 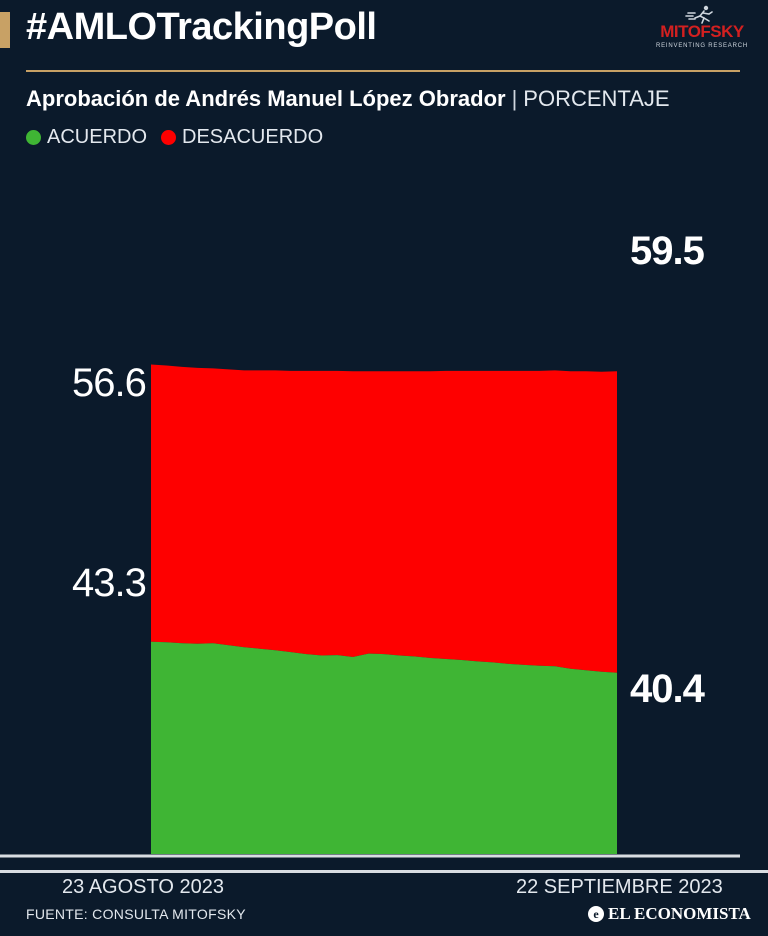 What do you see at coordinates (667, 251) in the screenshot?
I see `label-desacuerdo-end: 59.5` at bounding box center [667, 251].